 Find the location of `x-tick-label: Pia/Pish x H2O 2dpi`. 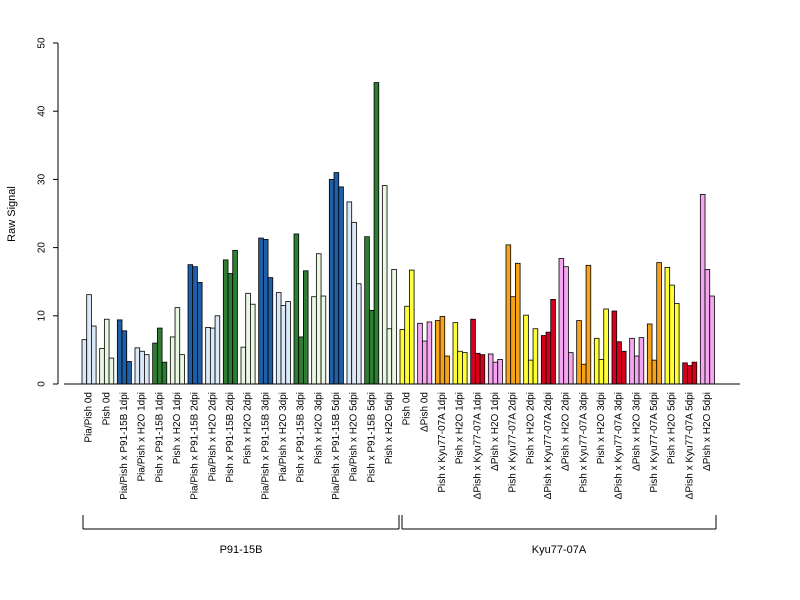

x-tick-label: Pia/Pish x H2O 2dpi is located at coordinates (212, 437).